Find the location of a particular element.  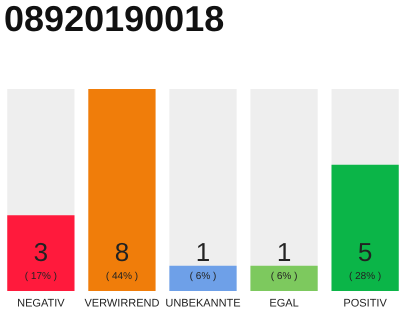

data-label: 5 is located at coordinates (365, 252).